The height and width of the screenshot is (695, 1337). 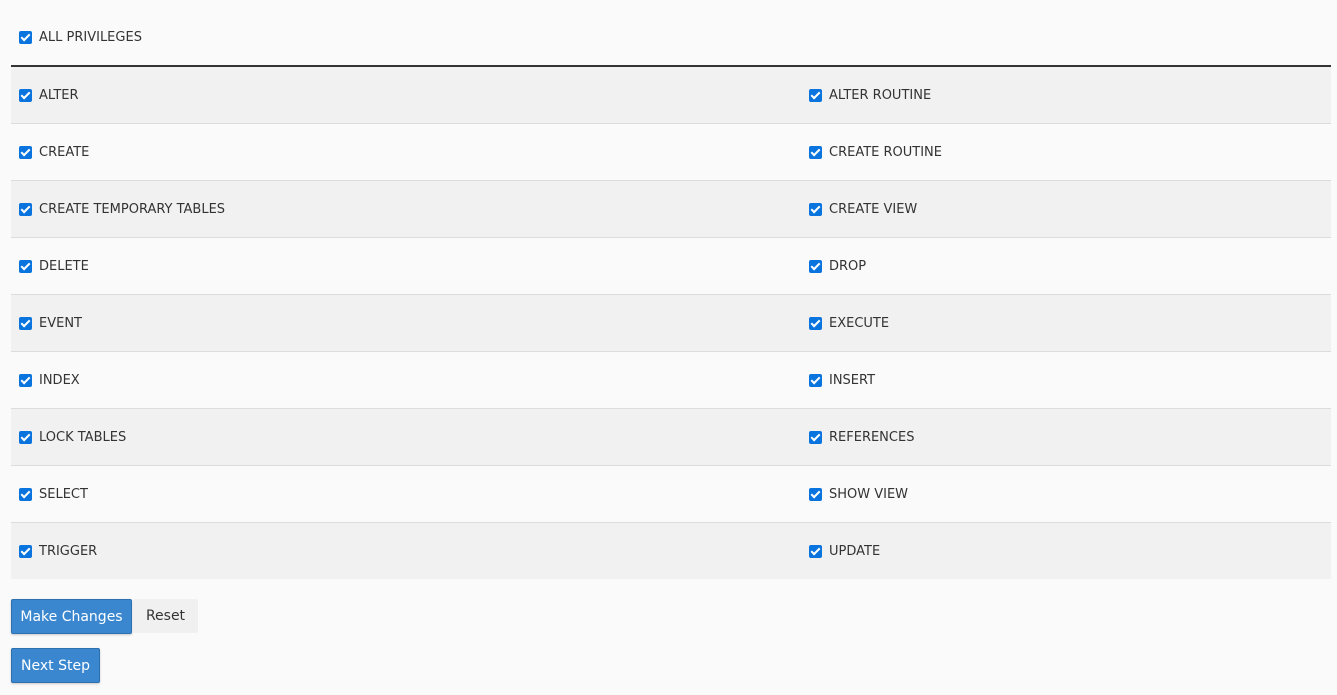 What do you see at coordinates (59, 95) in the screenshot?
I see `privilege-label: ALTER` at bounding box center [59, 95].